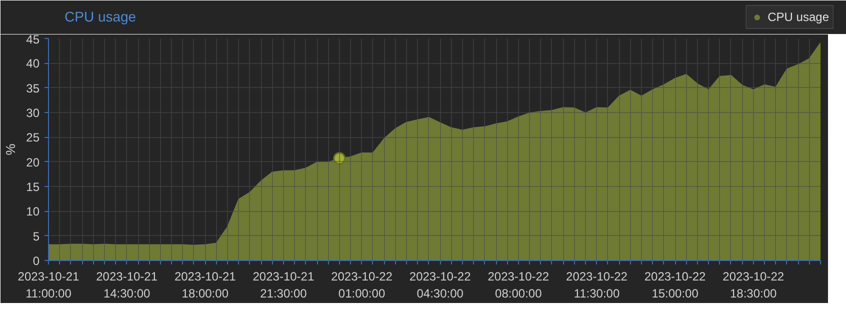 The height and width of the screenshot is (310, 846). I want to click on x-tick-label: 2023-10-22 18:30:00, so click(753, 285).